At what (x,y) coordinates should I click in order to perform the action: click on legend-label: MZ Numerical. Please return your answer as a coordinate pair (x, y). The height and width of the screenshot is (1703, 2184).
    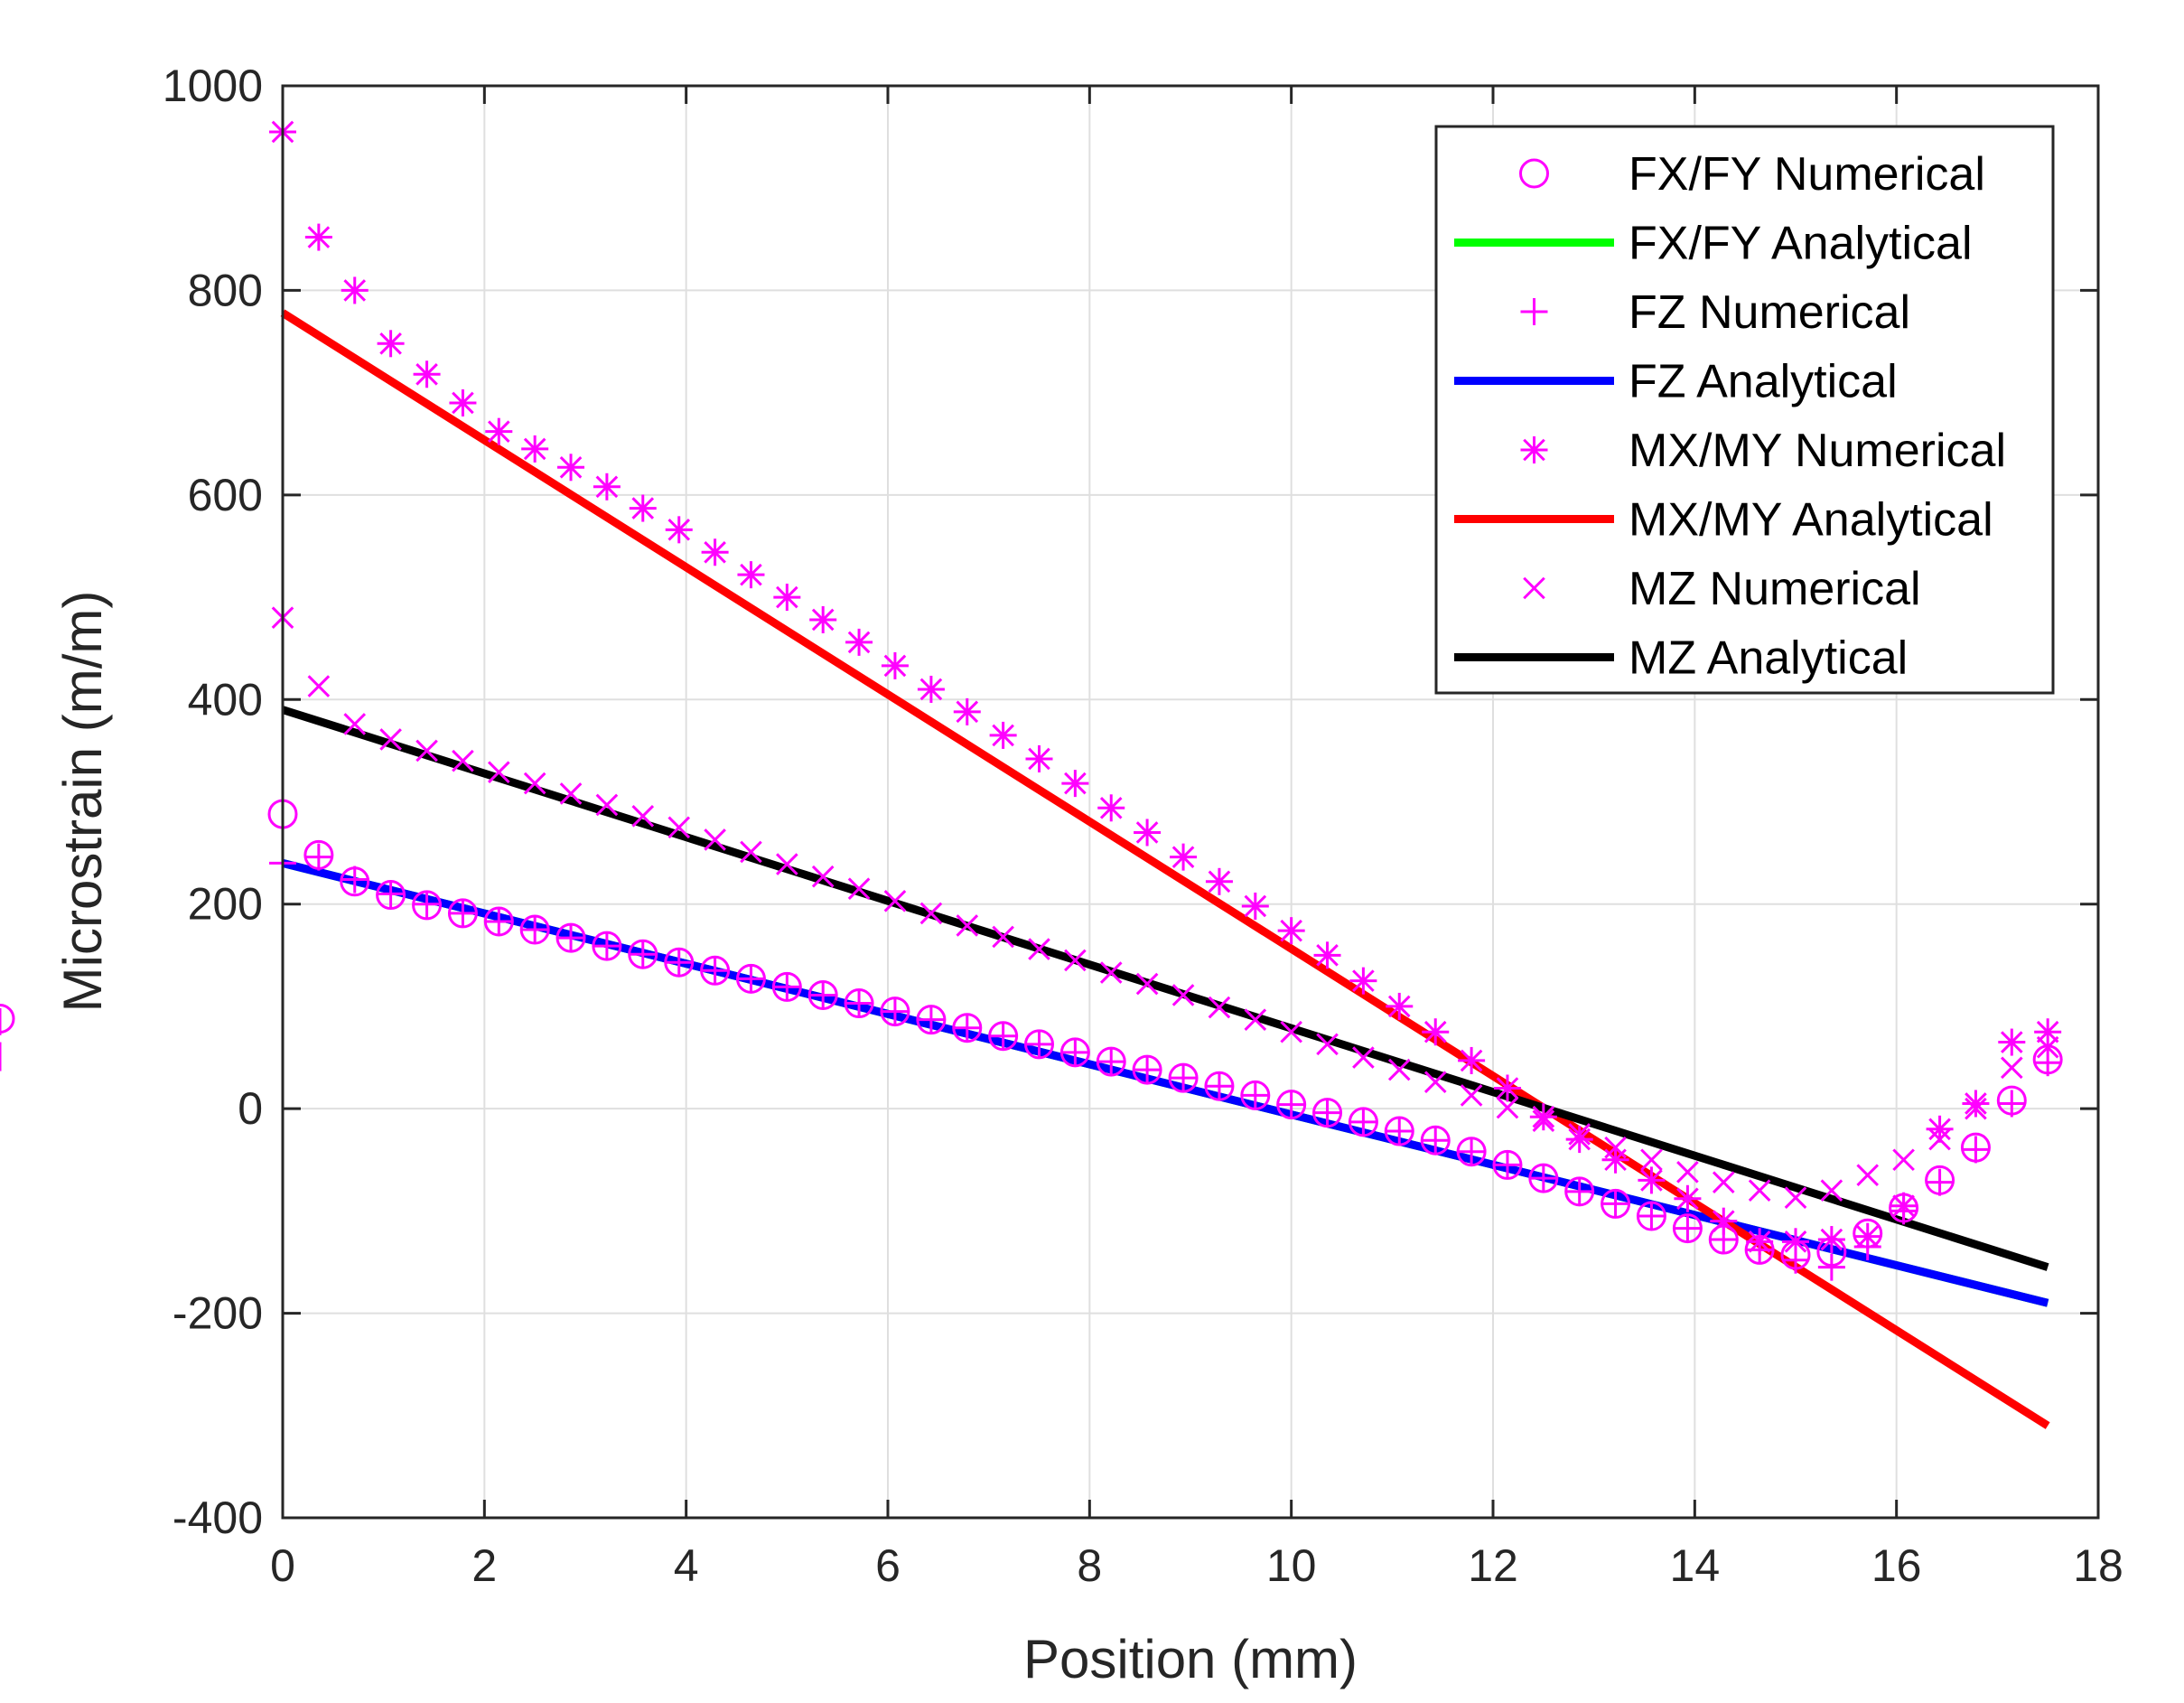
    Looking at the image, I should click on (1775, 589).